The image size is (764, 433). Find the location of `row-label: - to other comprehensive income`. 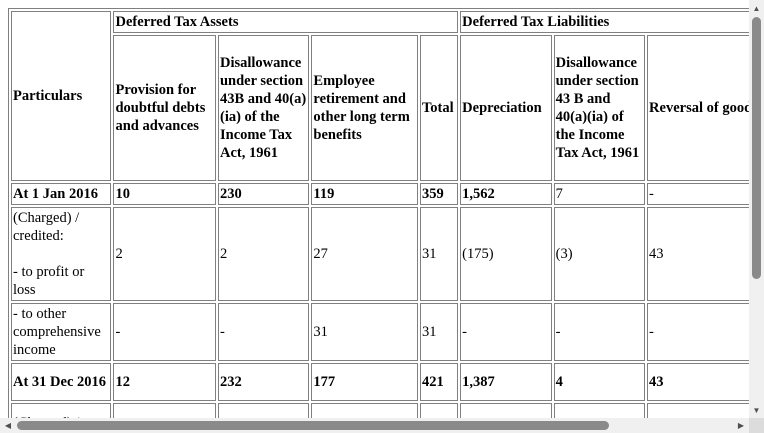

row-label: - to other comprehensive income is located at coordinates (61, 332).